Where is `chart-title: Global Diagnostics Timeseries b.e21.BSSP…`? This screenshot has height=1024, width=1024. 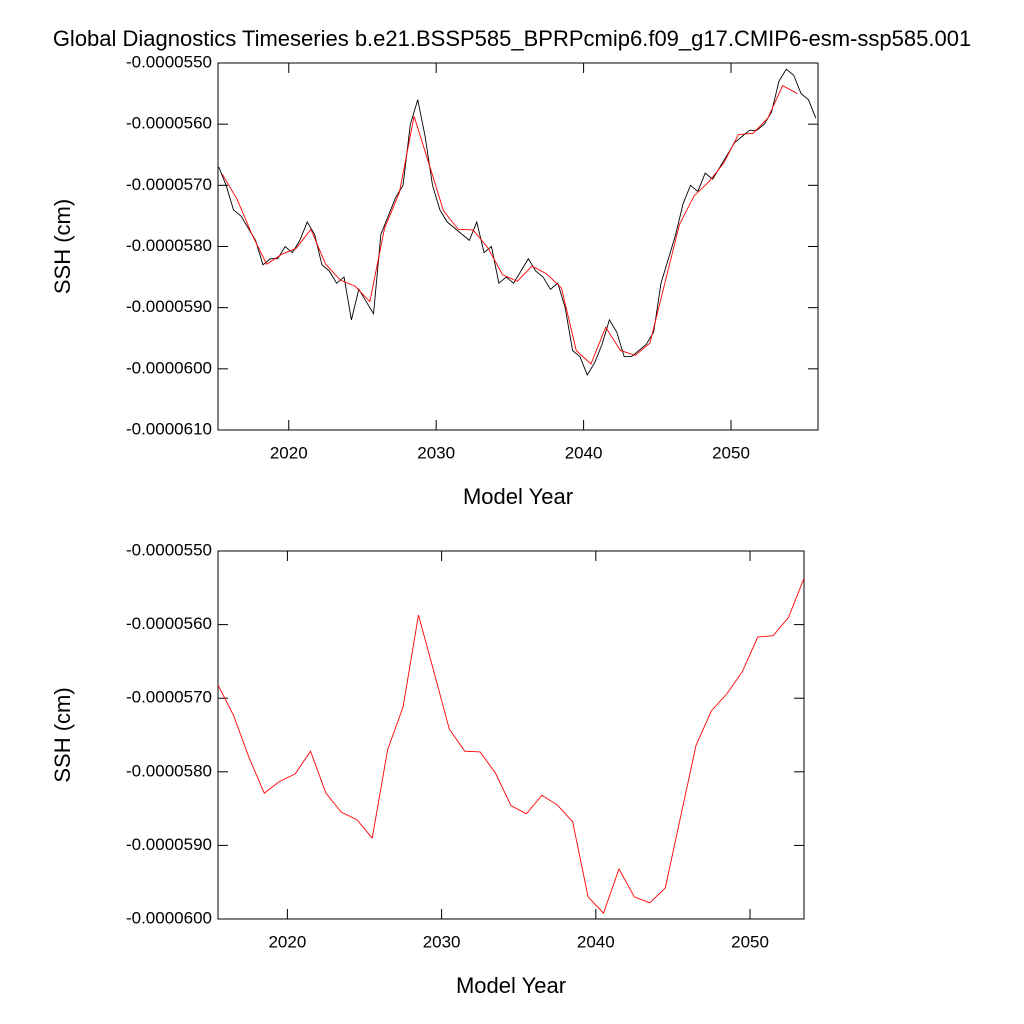
chart-title: Global Diagnostics Timeseries b.e21.BSSP… is located at coordinates (512, 38).